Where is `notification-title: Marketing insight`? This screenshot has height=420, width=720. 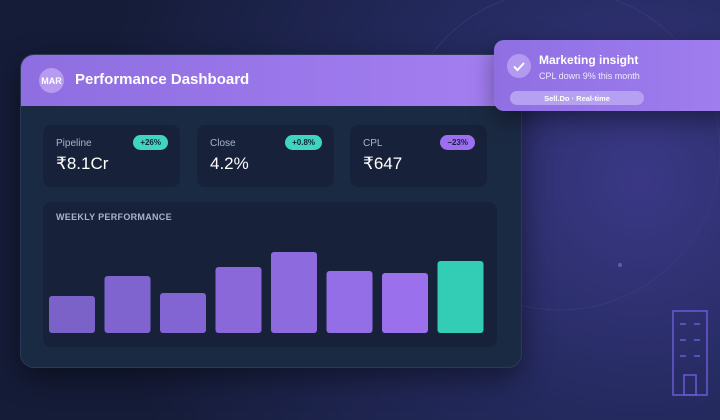
notification-title: Marketing insight is located at coordinates (589, 60).